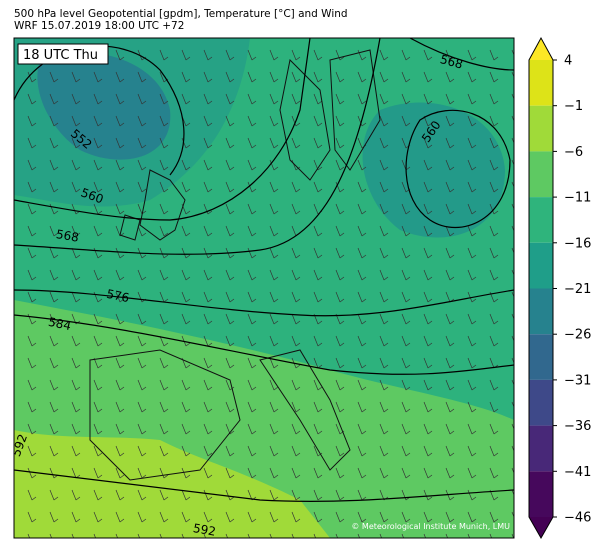  I want to click on colorbar-tick-label: 4, so click(568, 61).